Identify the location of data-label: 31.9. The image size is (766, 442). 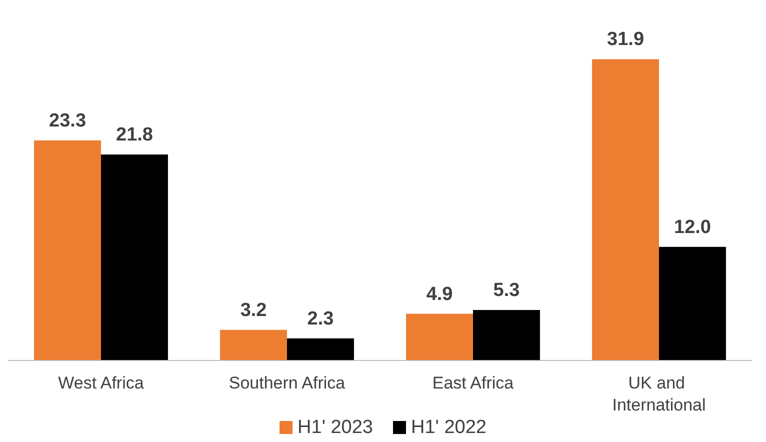
(625, 39).